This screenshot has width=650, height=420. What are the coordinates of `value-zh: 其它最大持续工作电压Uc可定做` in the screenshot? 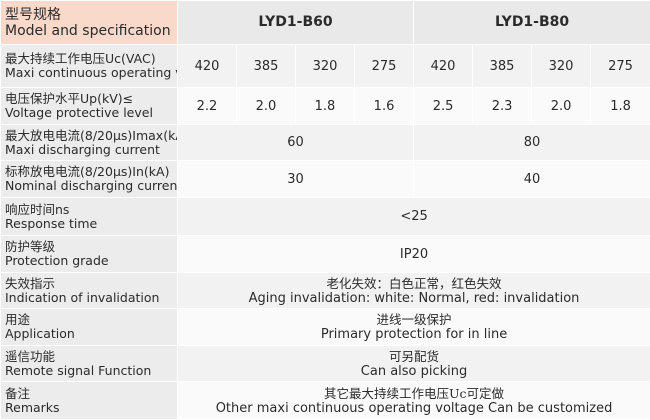 It's located at (414, 393).